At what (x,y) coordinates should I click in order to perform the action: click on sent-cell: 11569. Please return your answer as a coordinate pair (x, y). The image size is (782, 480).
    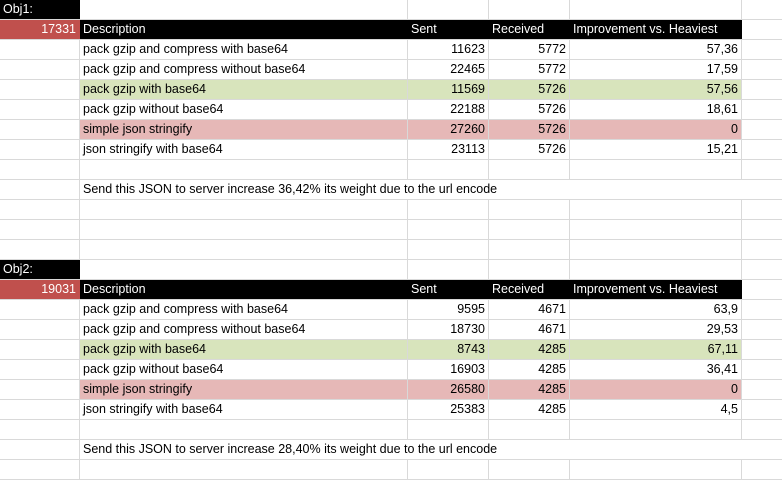
    Looking at the image, I should click on (448, 89).